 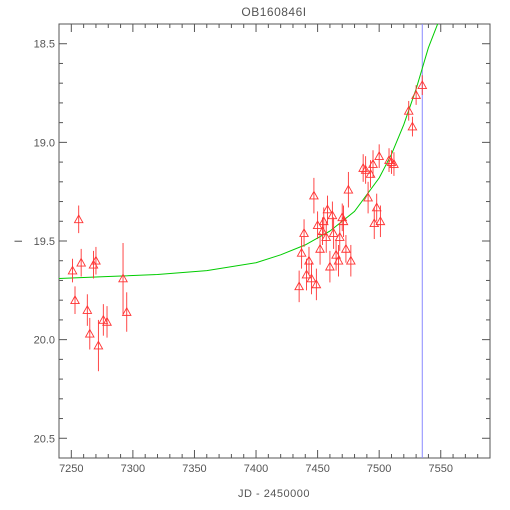 I want to click on y-tick-label: 20.5, so click(x=44, y=439).